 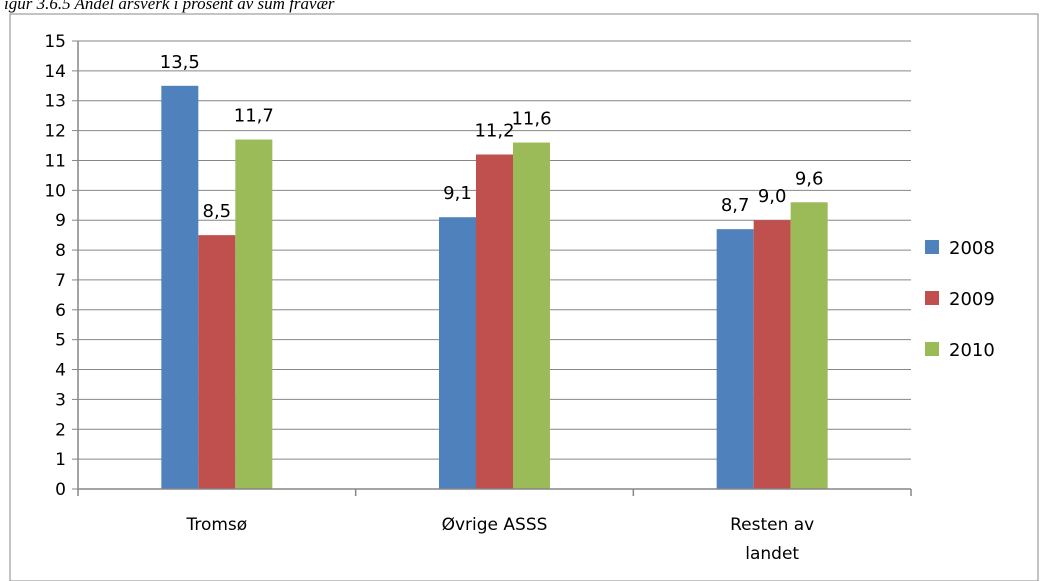 What do you see at coordinates (254, 116) in the screenshot?
I see `data-label: 11,7` at bounding box center [254, 116].